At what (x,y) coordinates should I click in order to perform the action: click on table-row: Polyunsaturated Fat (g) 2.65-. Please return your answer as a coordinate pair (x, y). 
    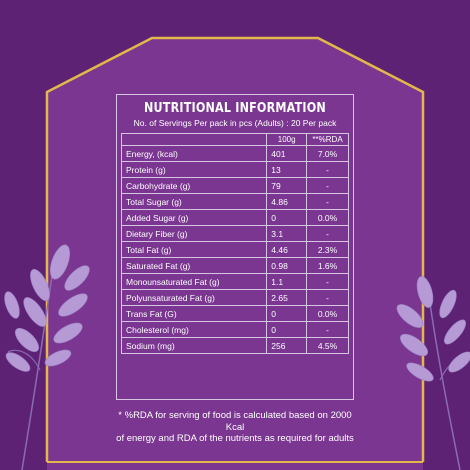
    Looking at the image, I should click on (234, 297).